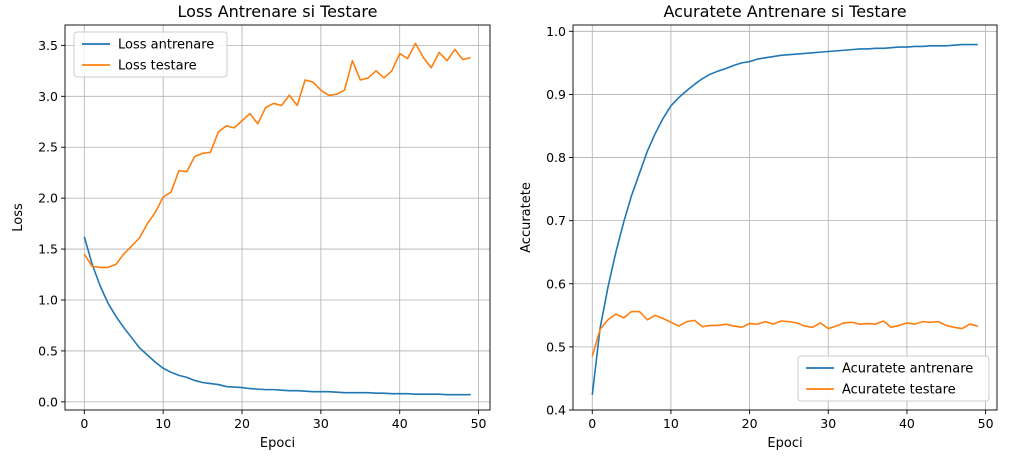 The height and width of the screenshot is (460, 1021). Describe the element at coordinates (556, 157) in the screenshot. I see `y-tick-label: 0.8` at that location.